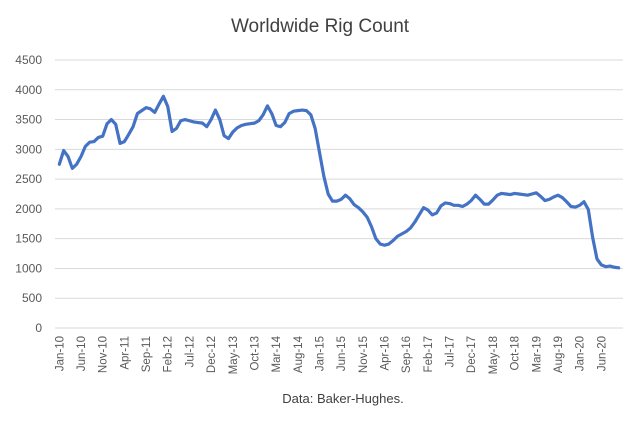  What do you see at coordinates (581, 353) in the screenshot?
I see `x-tick-label: Jan-20` at bounding box center [581, 353].